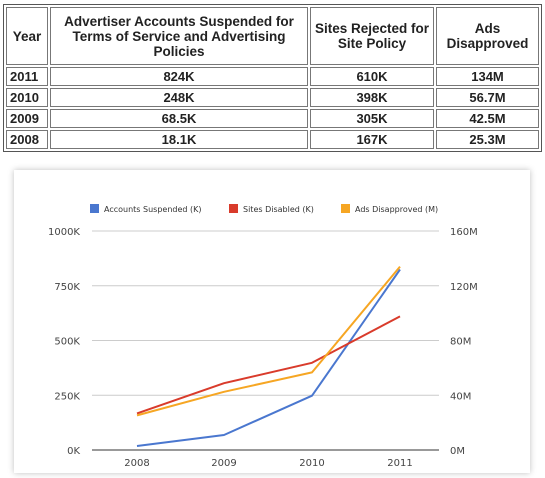 The height and width of the screenshot is (478, 545). I want to click on left-axis-ticks: 0K 250K 500K 750K 1000K, so click(64, 342).